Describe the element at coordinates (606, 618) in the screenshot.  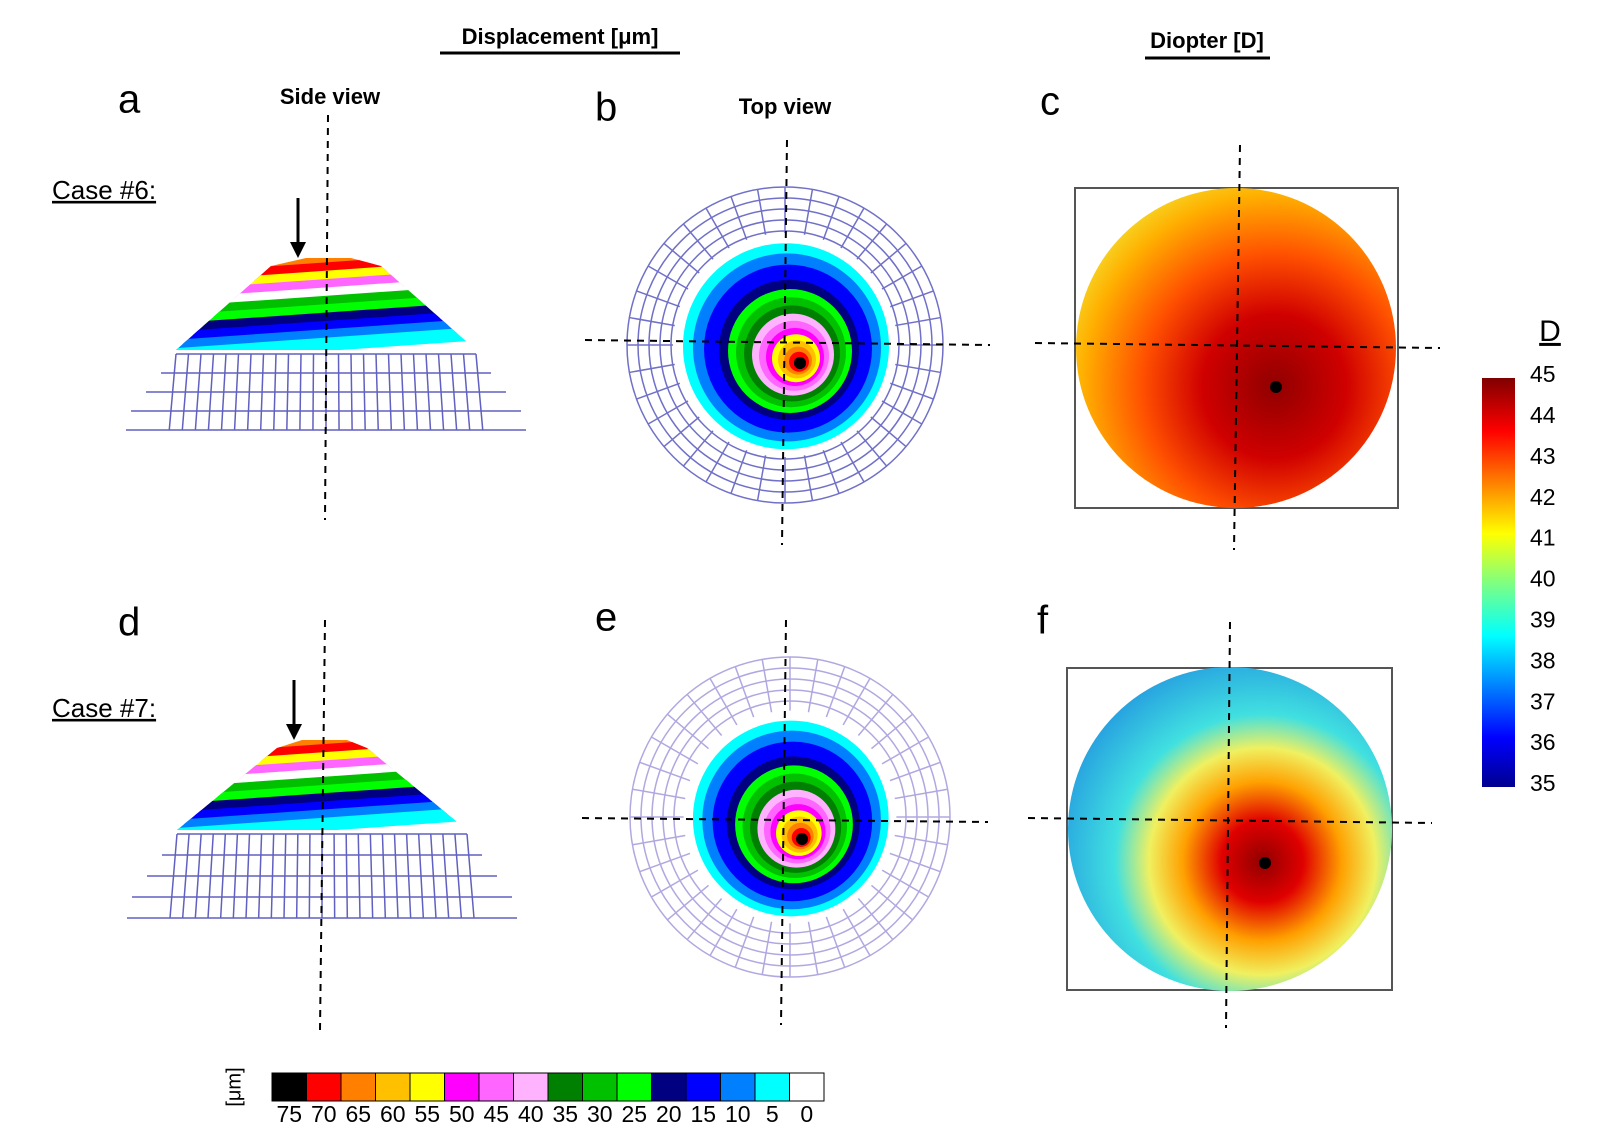
I see `panel-letter: e` at that location.